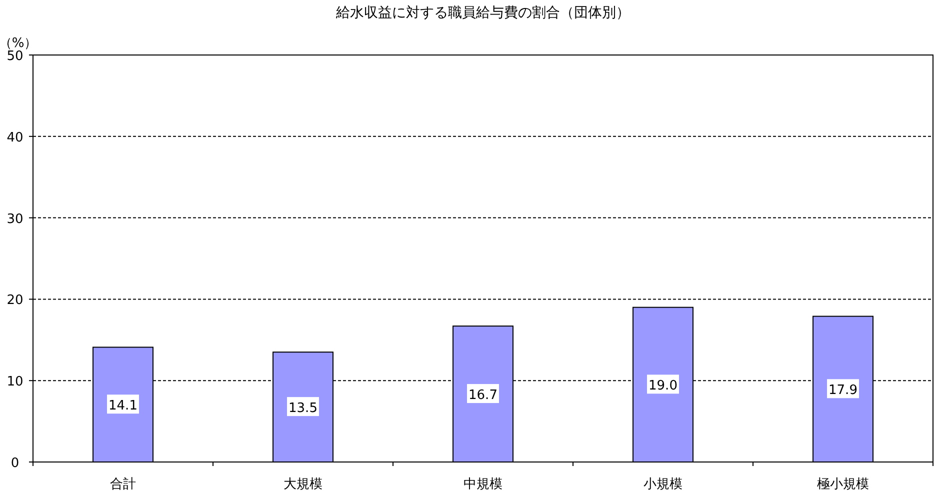 The image size is (935, 491). What do you see at coordinates (15, 219) in the screenshot?
I see `y-tick-label: 30` at bounding box center [15, 219].